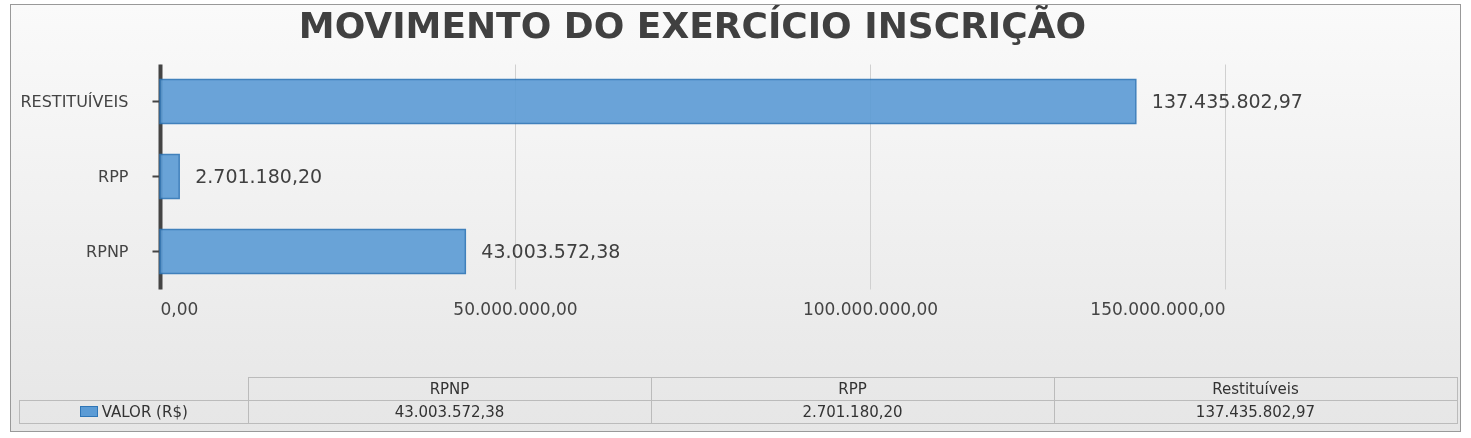  I want to click on chart-title: MOVIMENTO DO EXERCÍCIO INSCRIÇÃO, so click(692, 25).